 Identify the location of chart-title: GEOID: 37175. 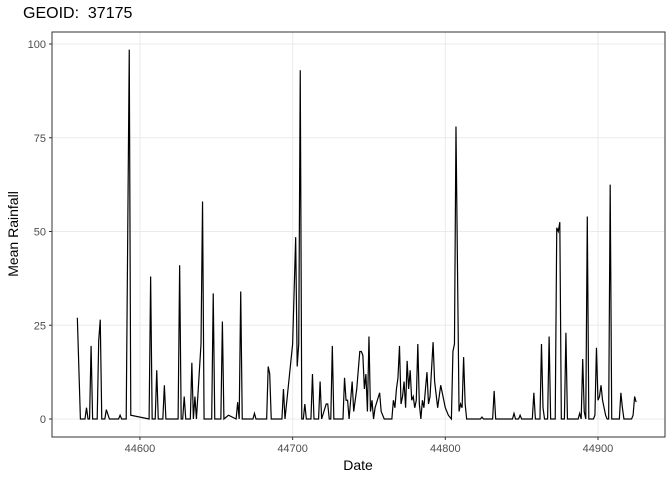
(77, 13).